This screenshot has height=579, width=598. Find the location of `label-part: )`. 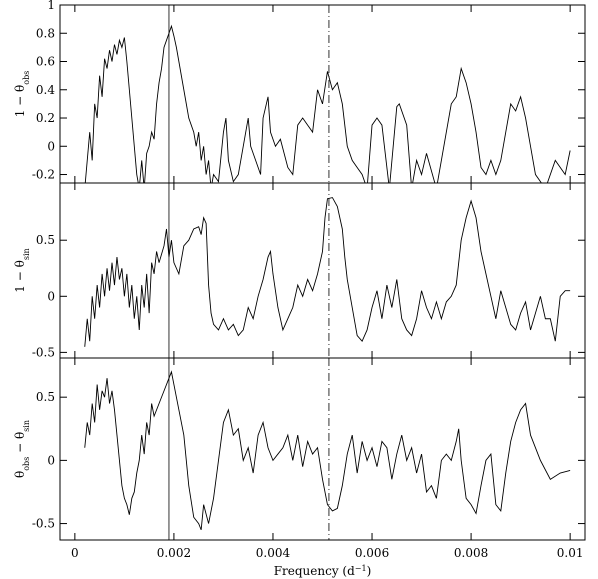

label-part: ) is located at coordinates (369, 571).